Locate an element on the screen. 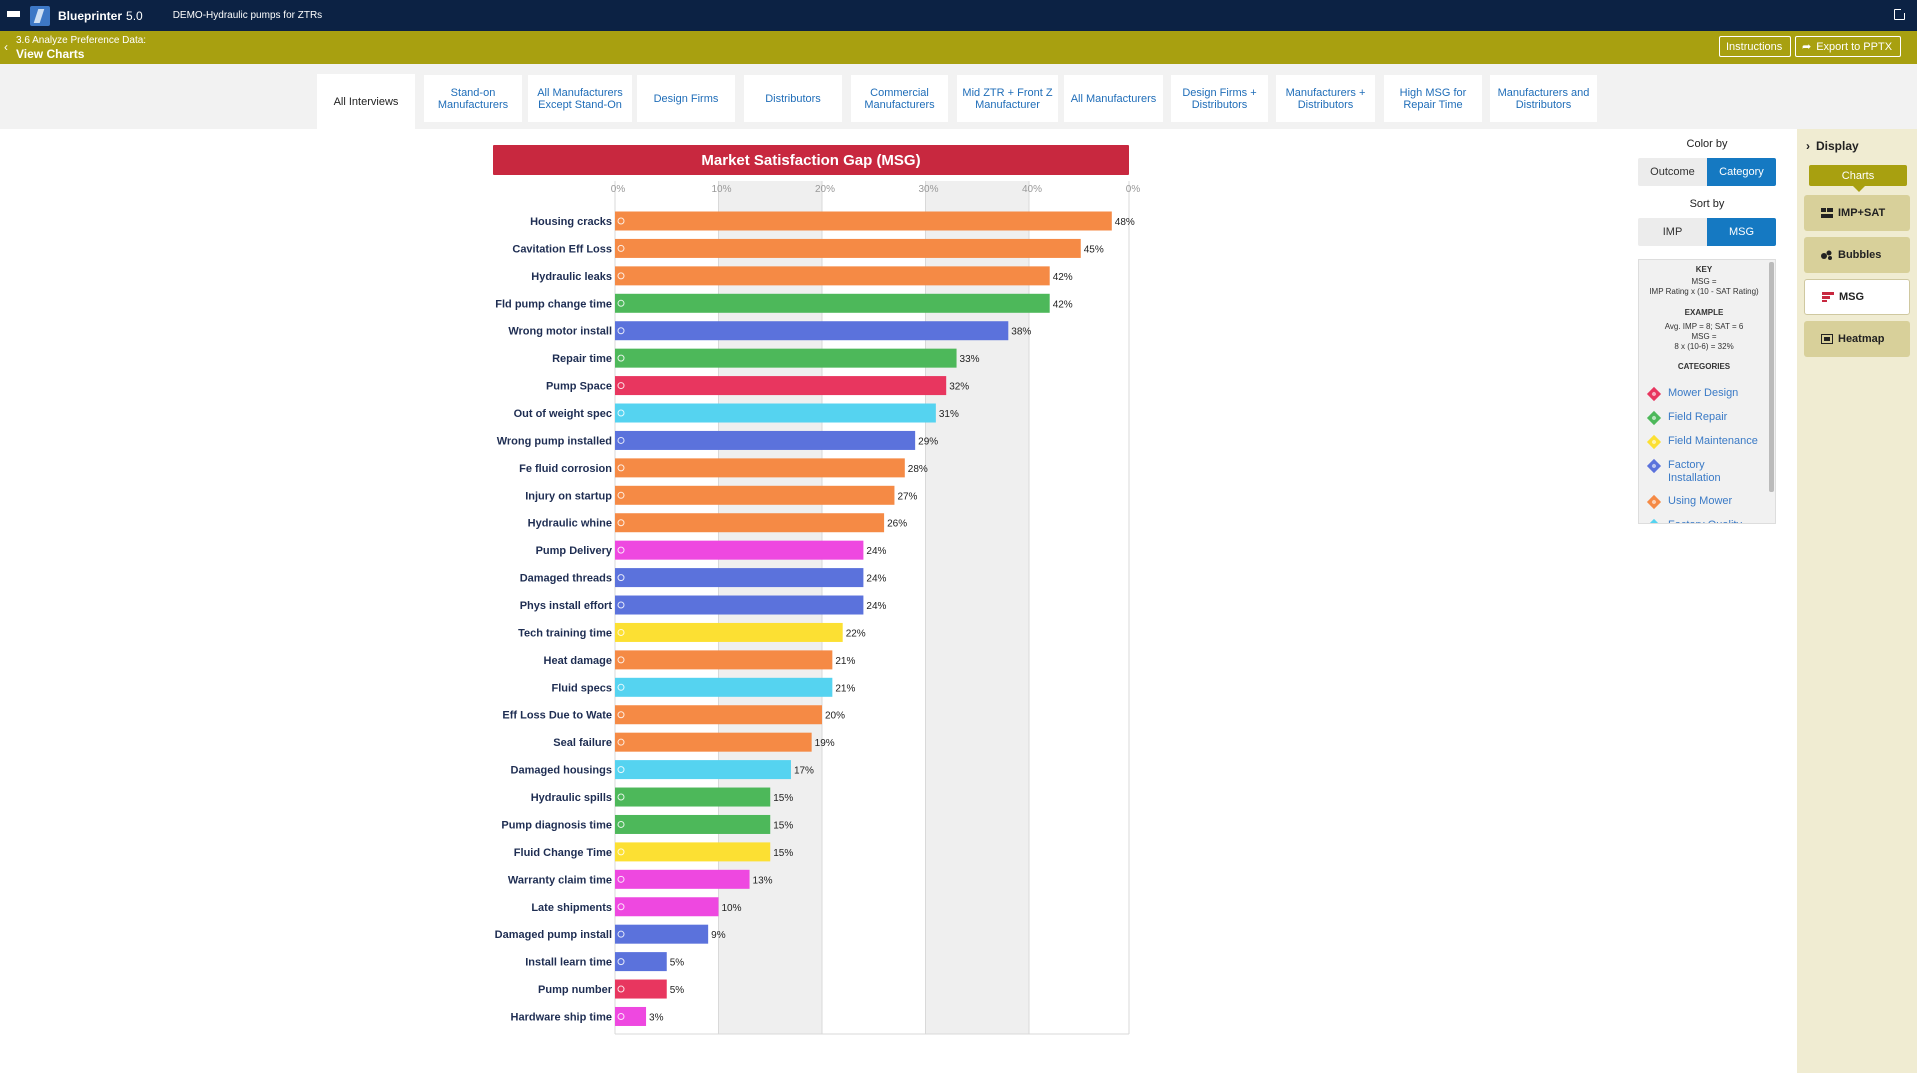  category-label: Hydraulic leaks is located at coordinates (571, 277).